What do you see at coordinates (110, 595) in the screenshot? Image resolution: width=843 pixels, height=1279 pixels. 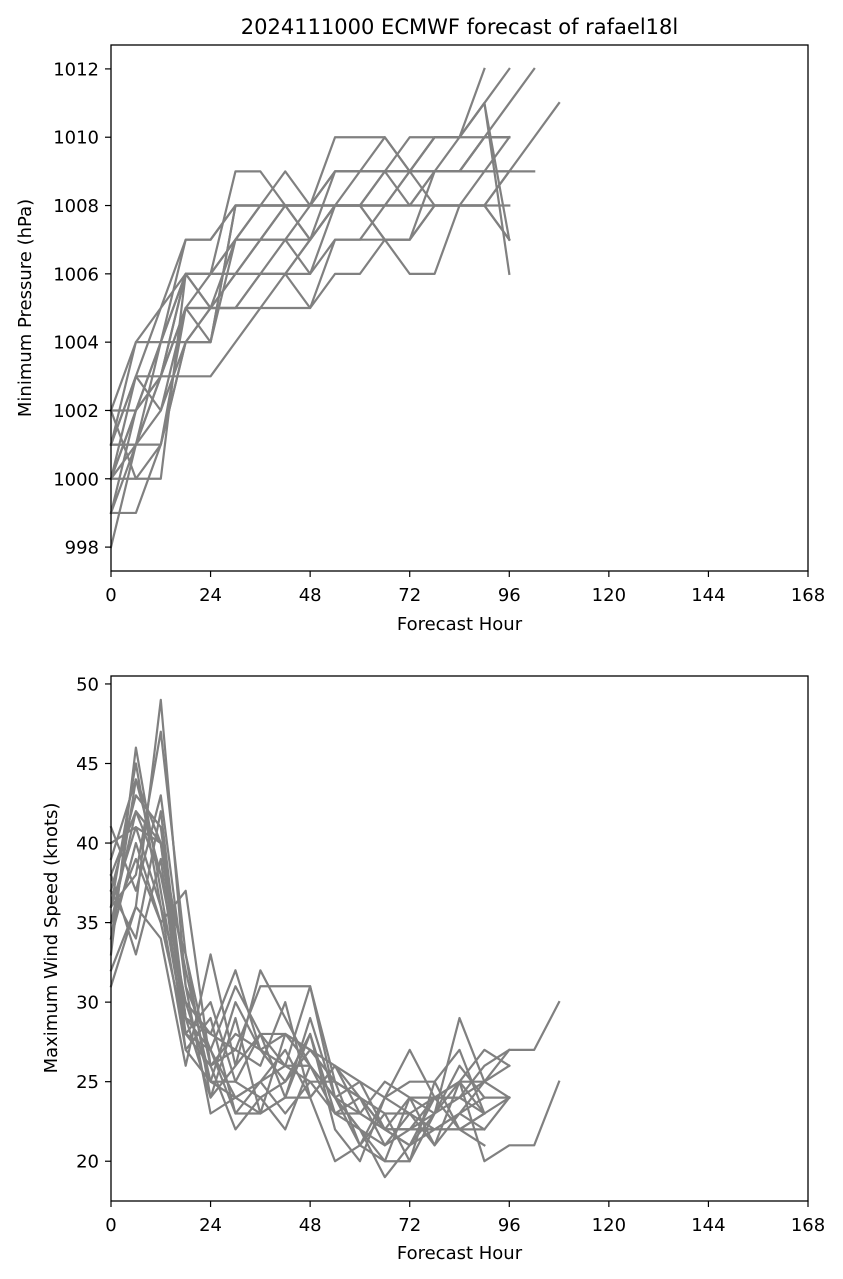 I see `pressure-x-tick-label: 0` at bounding box center [110, 595].